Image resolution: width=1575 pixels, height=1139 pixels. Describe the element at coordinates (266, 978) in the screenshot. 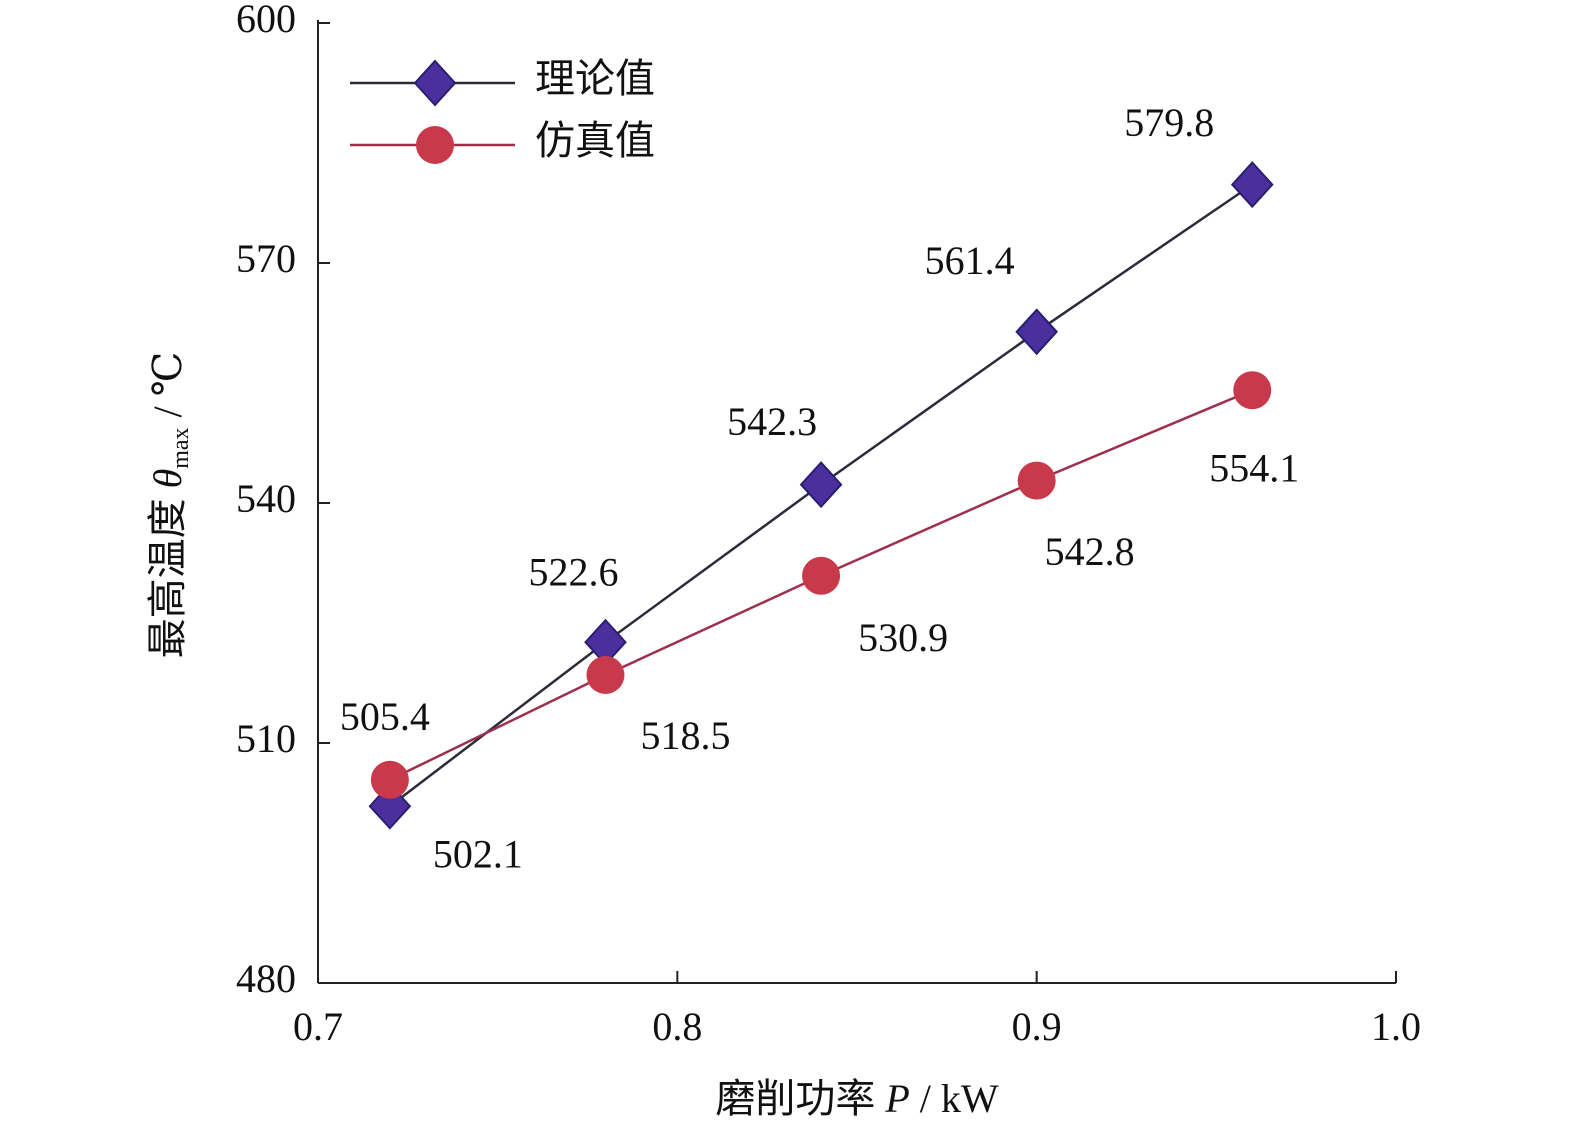

I see `y-tick-label: 480` at that location.